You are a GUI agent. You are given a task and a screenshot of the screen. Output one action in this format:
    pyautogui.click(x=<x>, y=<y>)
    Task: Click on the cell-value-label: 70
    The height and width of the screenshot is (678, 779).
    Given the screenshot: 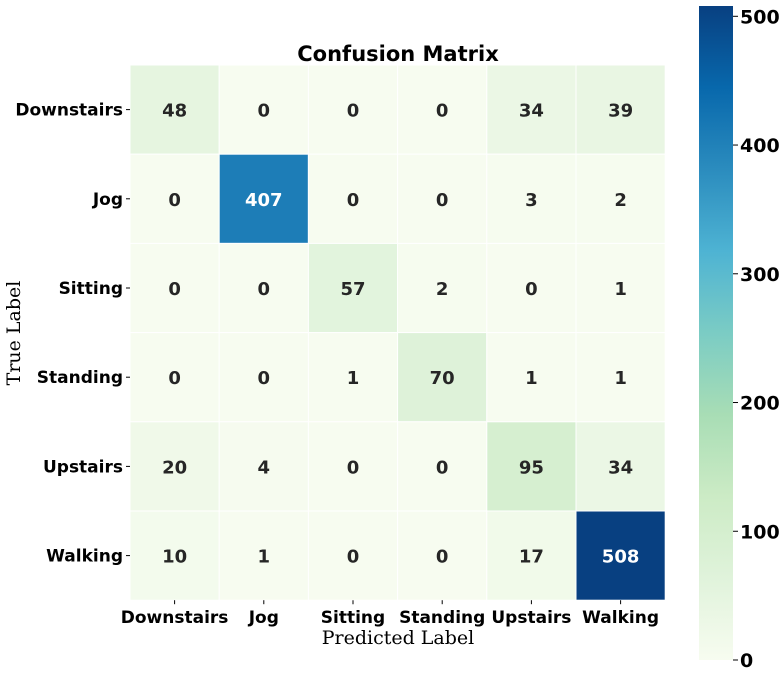 What is the action you would take?
    pyautogui.click(x=442, y=378)
    